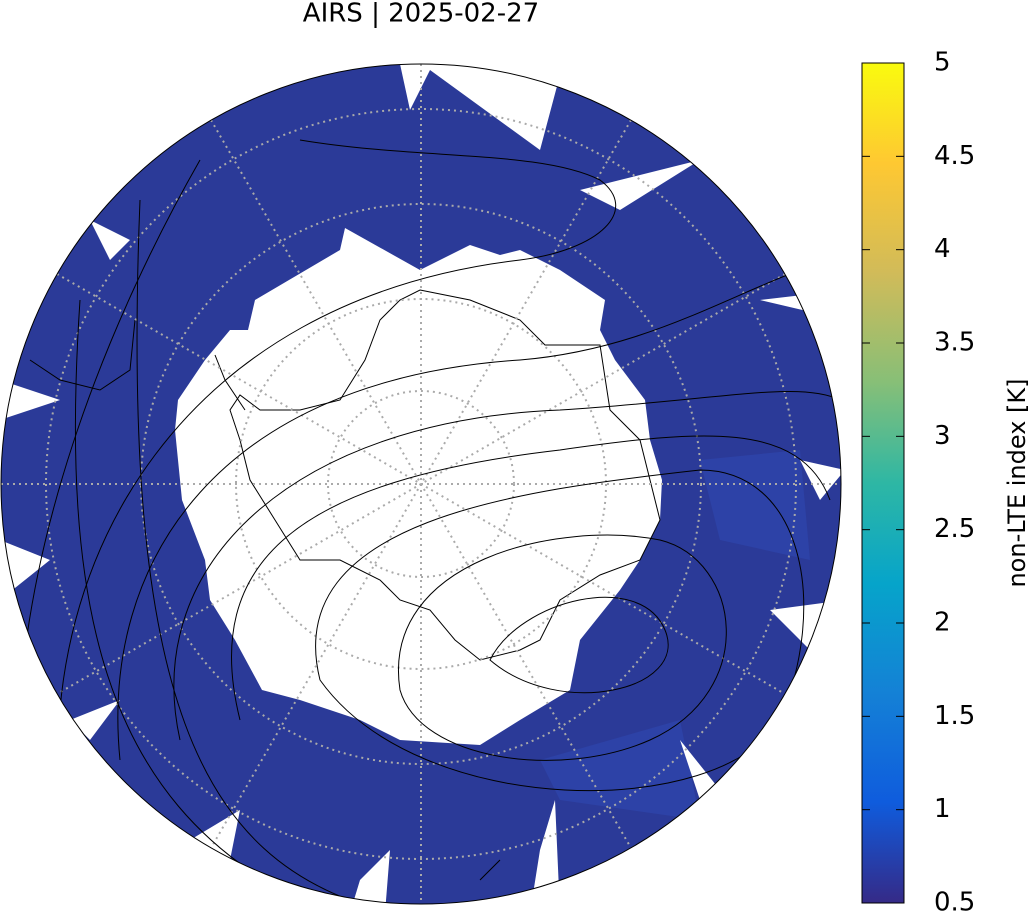 This screenshot has height=917, width=1032. What do you see at coordinates (942, 623) in the screenshot?
I see `tick-label: 2` at bounding box center [942, 623].